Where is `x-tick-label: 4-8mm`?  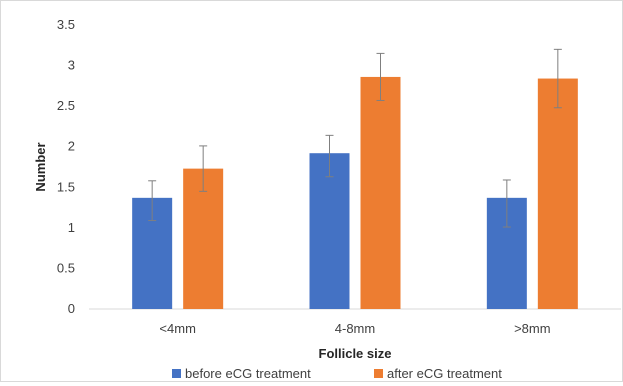
x-tick-label: 4-8mm is located at coordinates (355, 328).